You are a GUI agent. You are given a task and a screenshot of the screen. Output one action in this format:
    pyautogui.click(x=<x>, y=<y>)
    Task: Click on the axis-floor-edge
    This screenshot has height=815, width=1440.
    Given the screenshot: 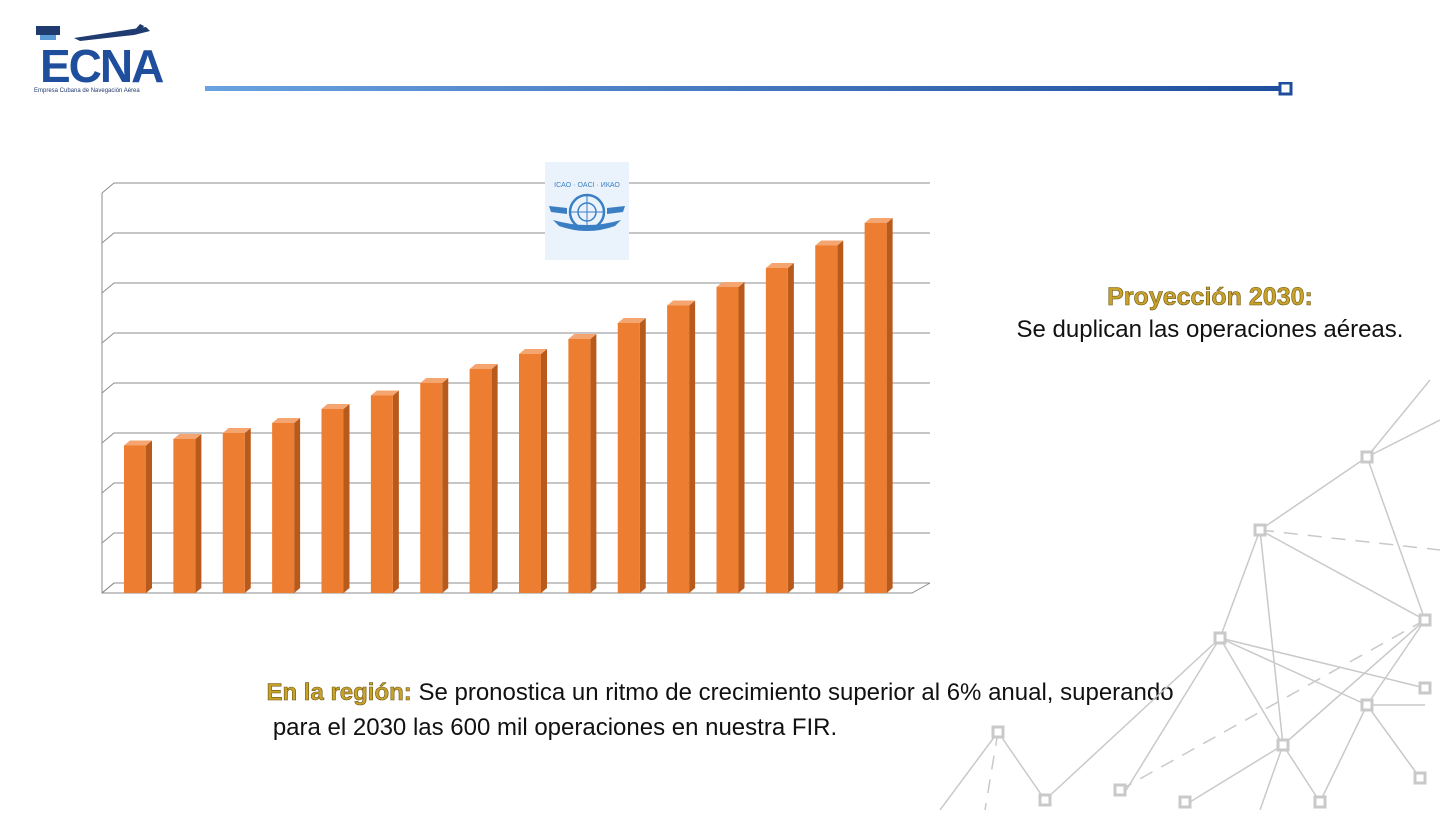 What is the action you would take?
    pyautogui.click(x=108, y=588)
    